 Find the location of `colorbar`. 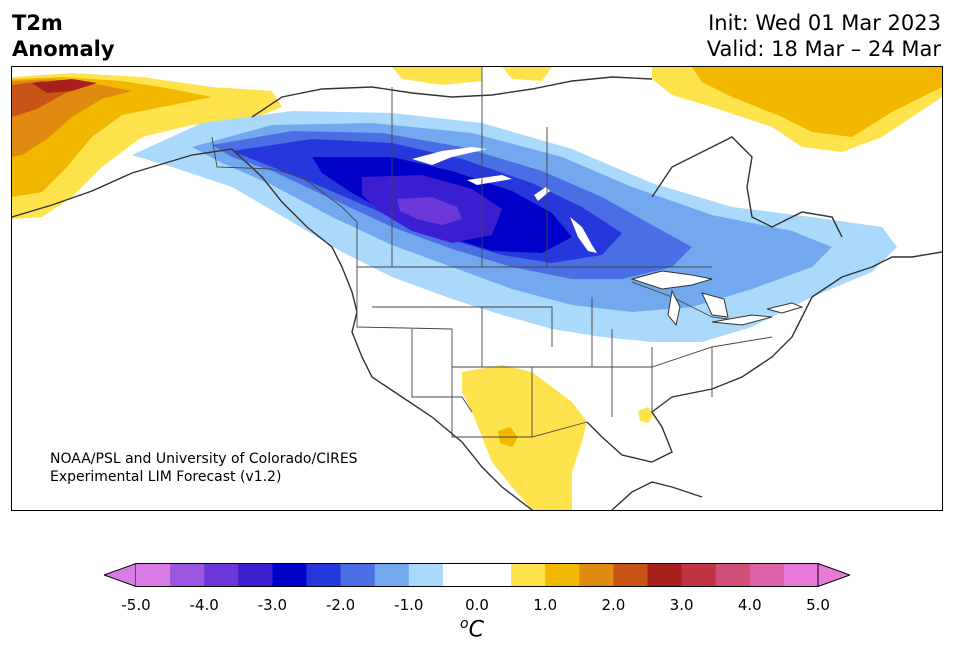

colorbar is located at coordinates (477, 575).